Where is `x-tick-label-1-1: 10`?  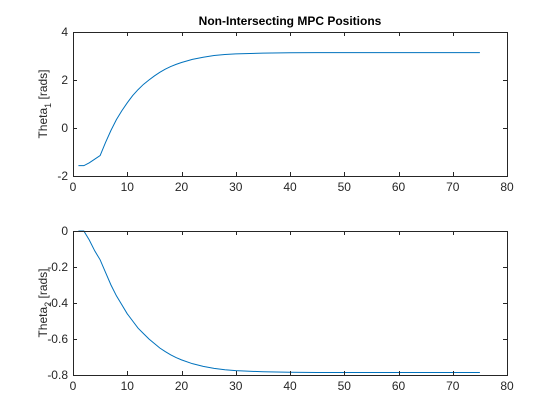
x-tick-label-1-1: 10 is located at coordinates (128, 187).